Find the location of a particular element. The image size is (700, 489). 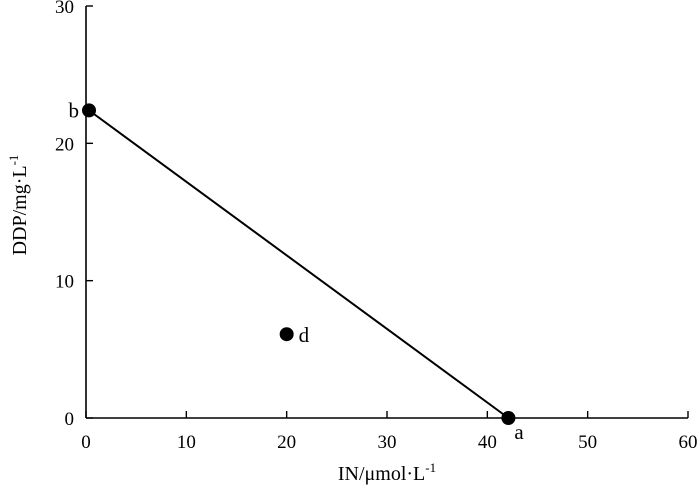

data-point-b is located at coordinates (89, 110).